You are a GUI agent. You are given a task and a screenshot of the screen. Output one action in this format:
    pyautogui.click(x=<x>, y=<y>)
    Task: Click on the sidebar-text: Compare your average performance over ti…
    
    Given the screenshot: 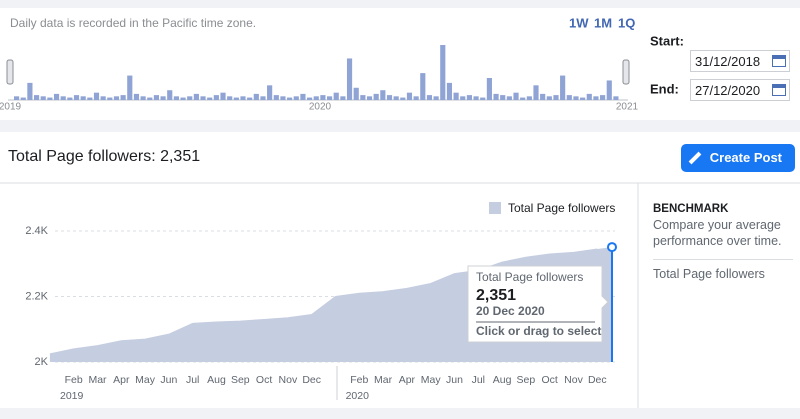 What is the action you would take?
    pyautogui.click(x=717, y=233)
    